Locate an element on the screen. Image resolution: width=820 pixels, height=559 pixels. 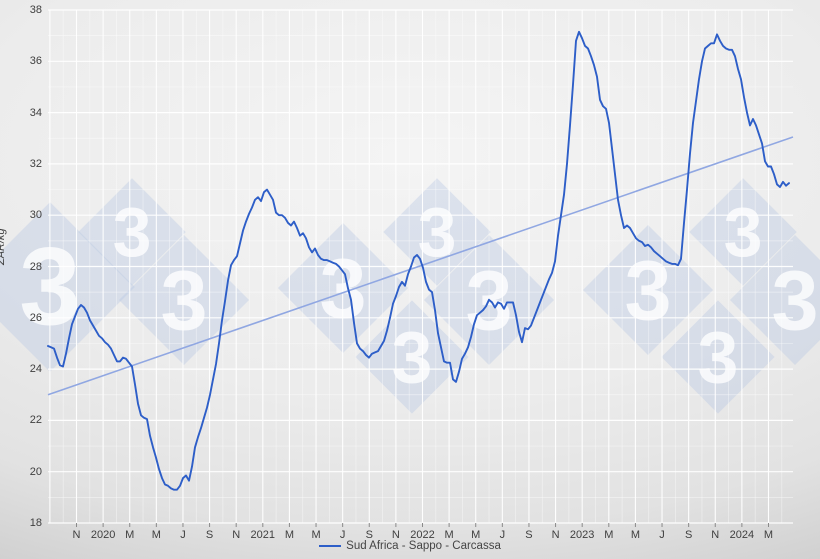
y-tick-label: 18 is located at coordinates (35, 523).